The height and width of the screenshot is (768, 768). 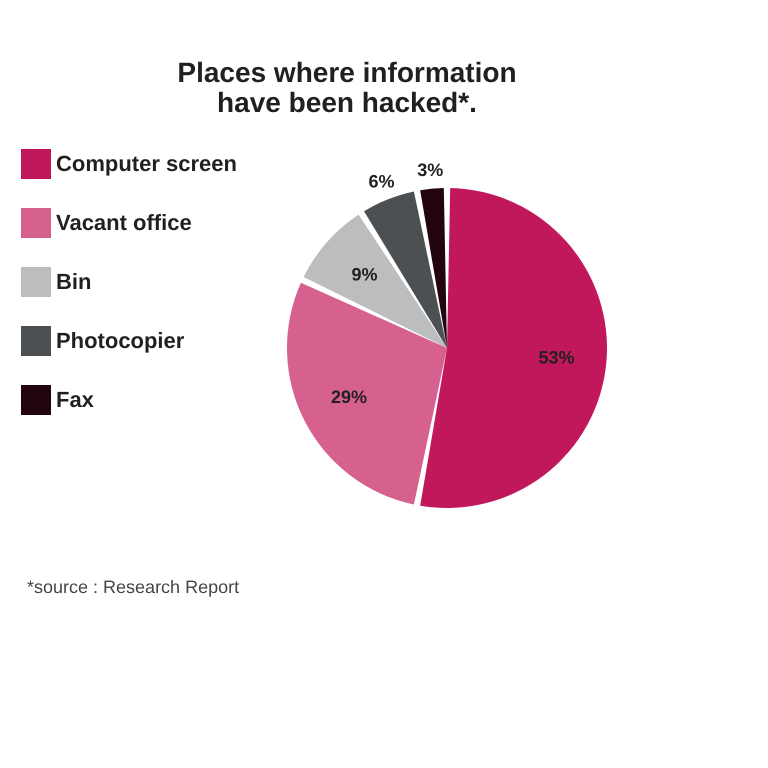 What do you see at coordinates (146, 163) in the screenshot?
I see `legend-label: Computer screen` at bounding box center [146, 163].